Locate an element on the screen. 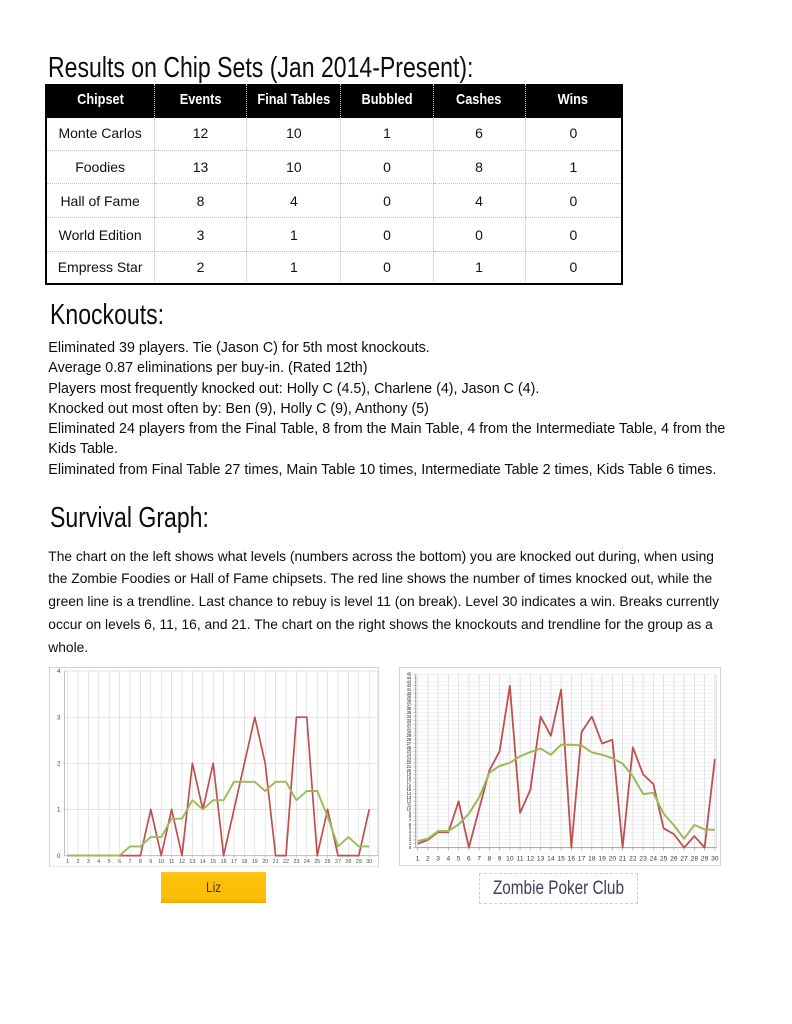  svg-text: 43 is located at coordinates (408, 681).